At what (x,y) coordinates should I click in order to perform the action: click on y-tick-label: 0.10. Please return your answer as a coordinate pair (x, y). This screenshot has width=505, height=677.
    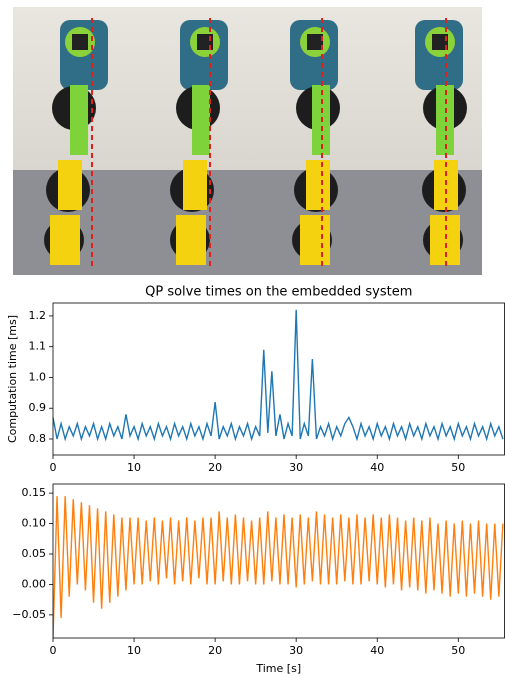
    Looking at the image, I should click on (34, 523).